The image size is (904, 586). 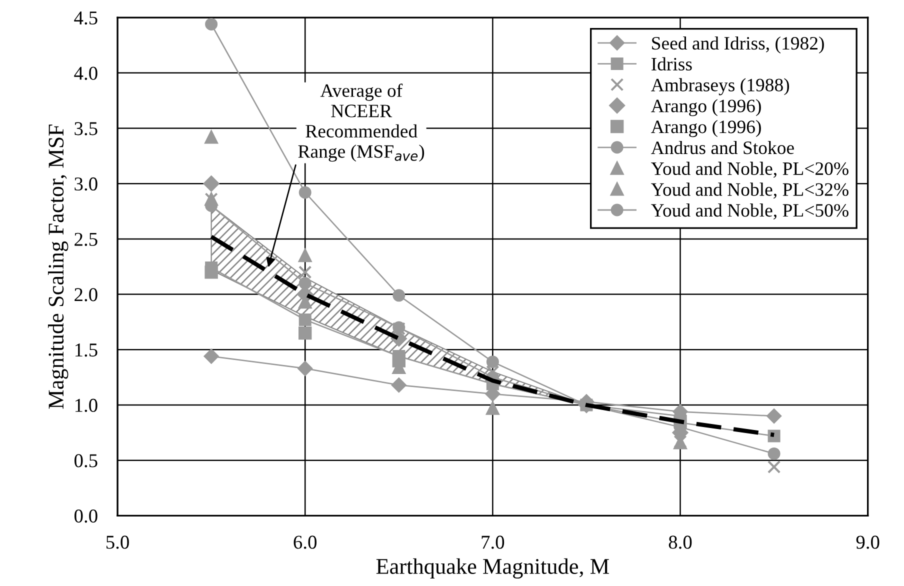 I want to click on legend-label: Youd and Noble, PL<20%, so click(x=749, y=170).